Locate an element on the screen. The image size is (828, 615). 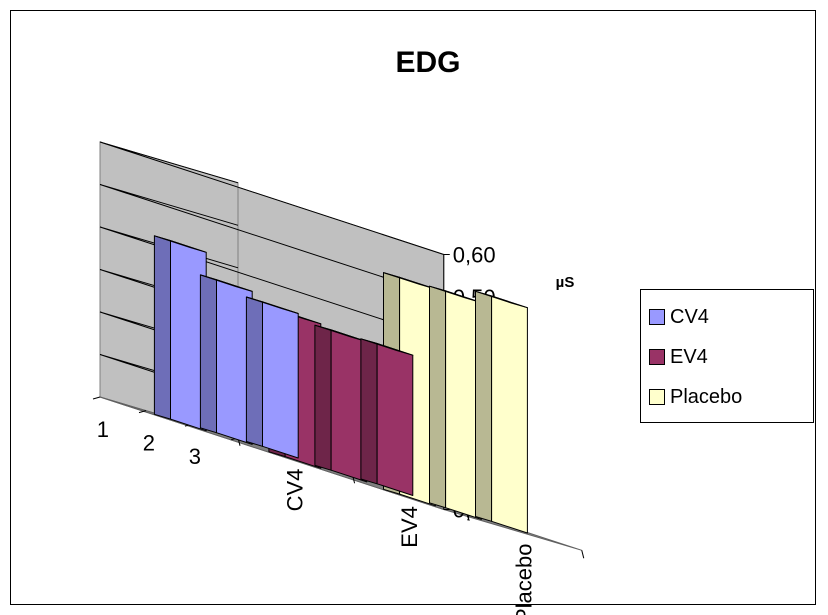
y-axis-label: µS is located at coordinates (565, 282).